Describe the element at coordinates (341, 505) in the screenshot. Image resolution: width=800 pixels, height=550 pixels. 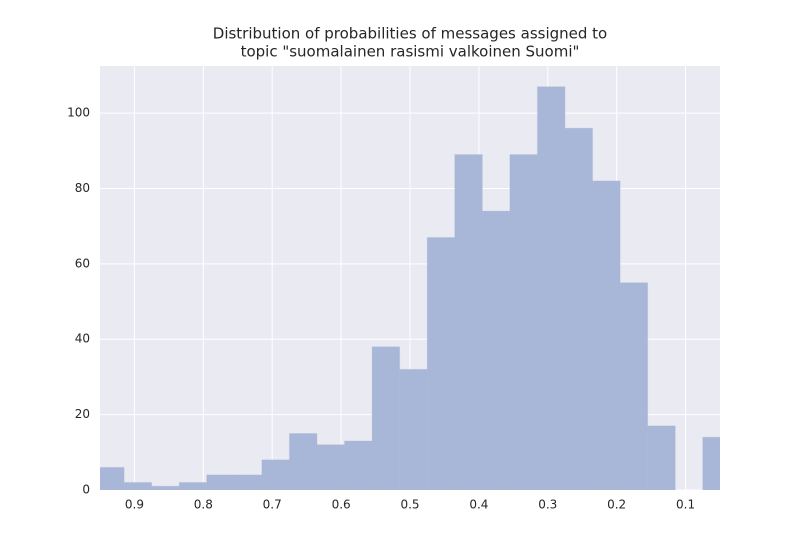
I see `x-tick-label: 0.6` at that location.